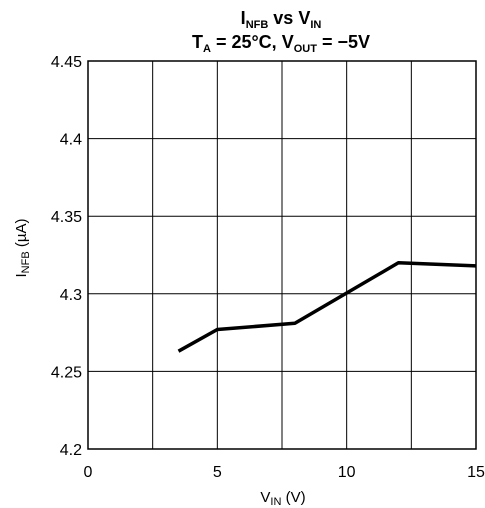 Image resolution: width=485 pixels, height=508 pixels. What do you see at coordinates (66, 217) in the screenshot?
I see `y-tick-label: 4.35` at bounding box center [66, 217].